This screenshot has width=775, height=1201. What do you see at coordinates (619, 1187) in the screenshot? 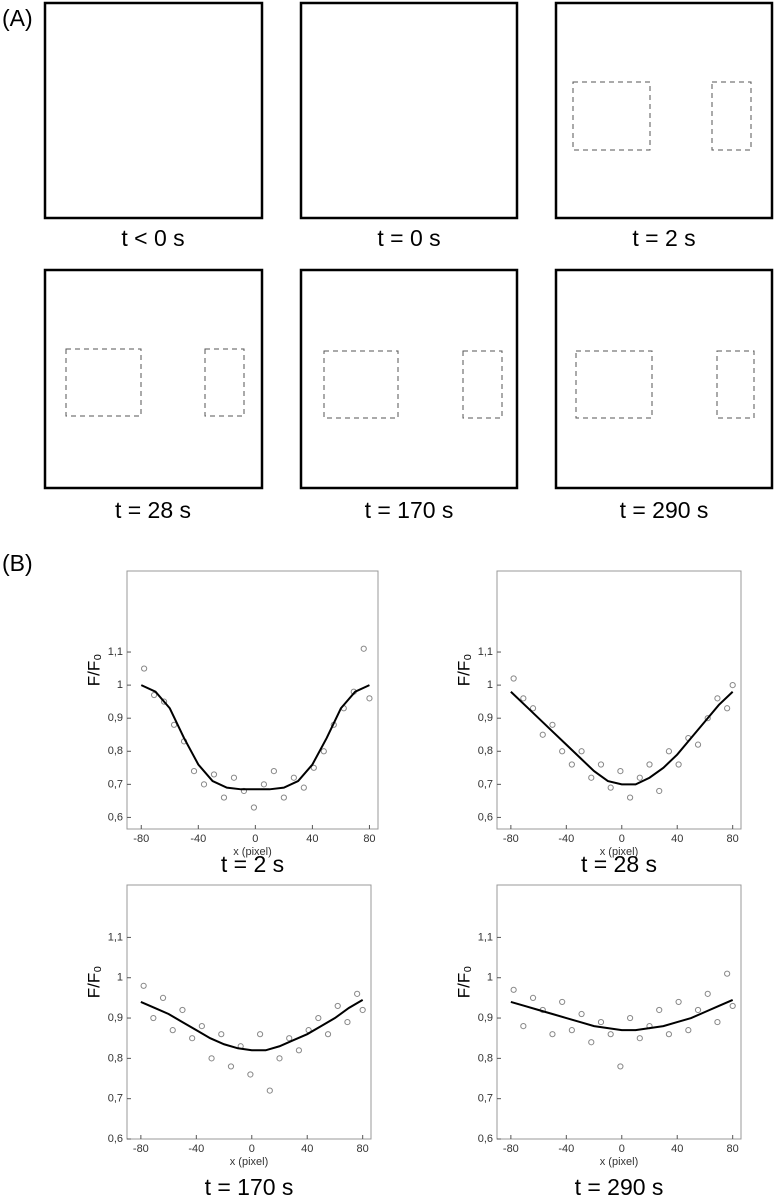
I see `chart-caption: t = 290 s` at bounding box center [619, 1187].